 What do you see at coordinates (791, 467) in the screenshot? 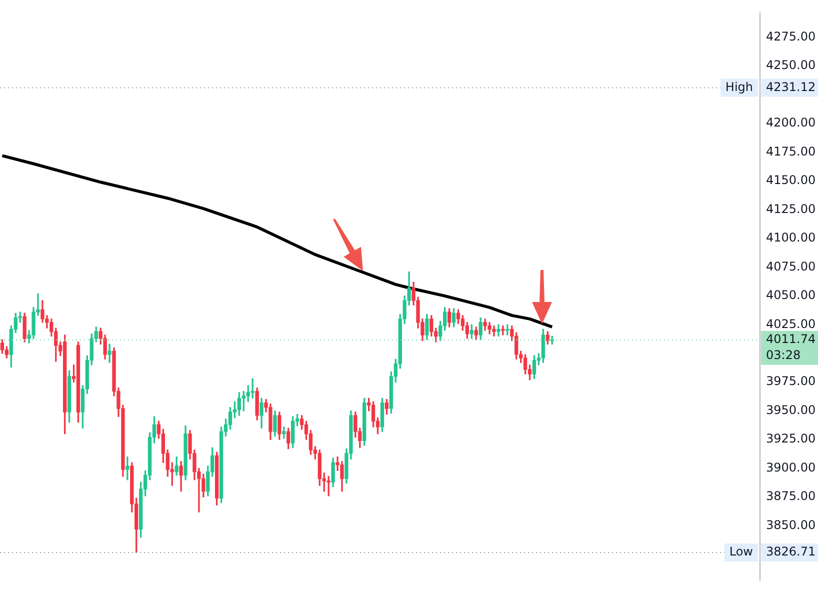
I see `y-tick-label: 3900.00` at bounding box center [791, 467].